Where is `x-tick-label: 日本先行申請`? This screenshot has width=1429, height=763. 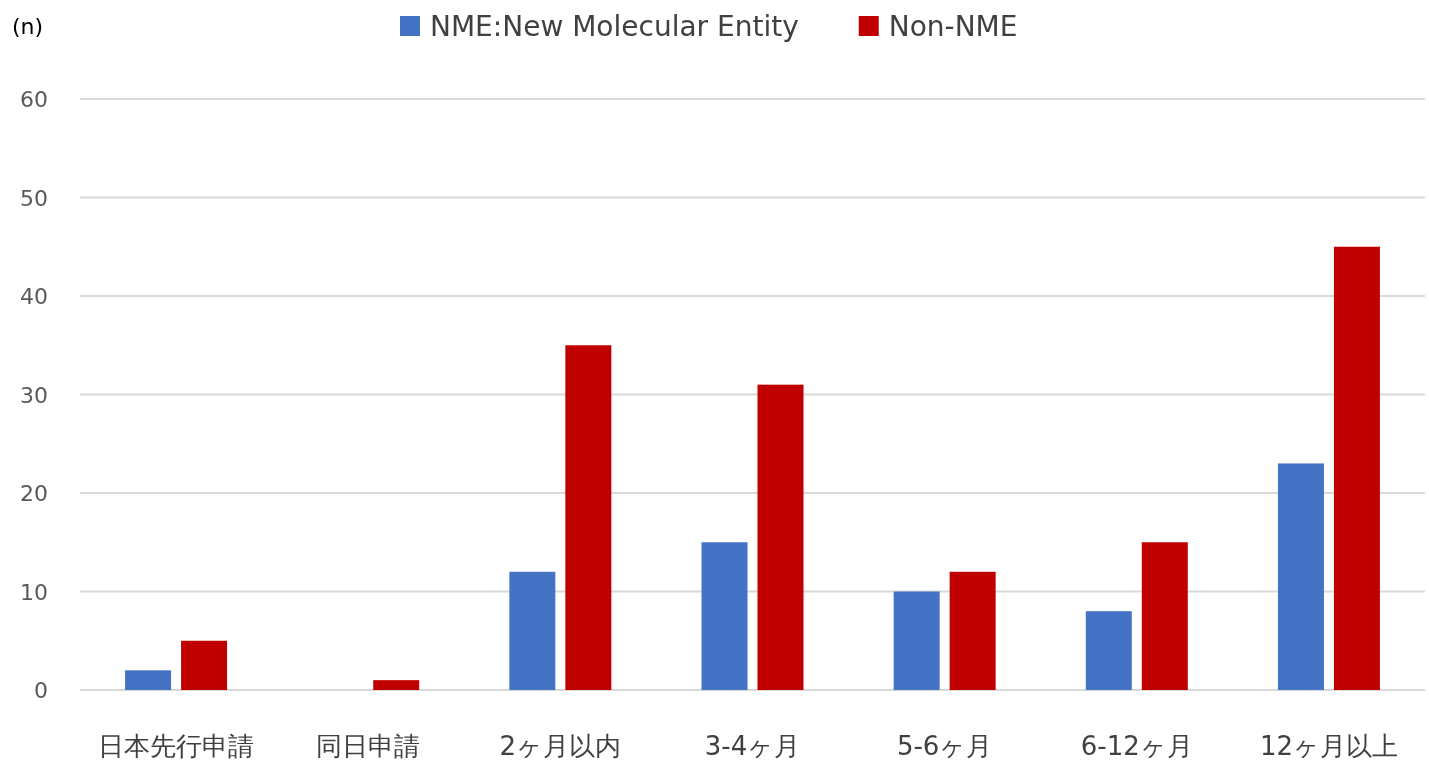
x-tick-label: 日本先行申請 is located at coordinates (176, 746).